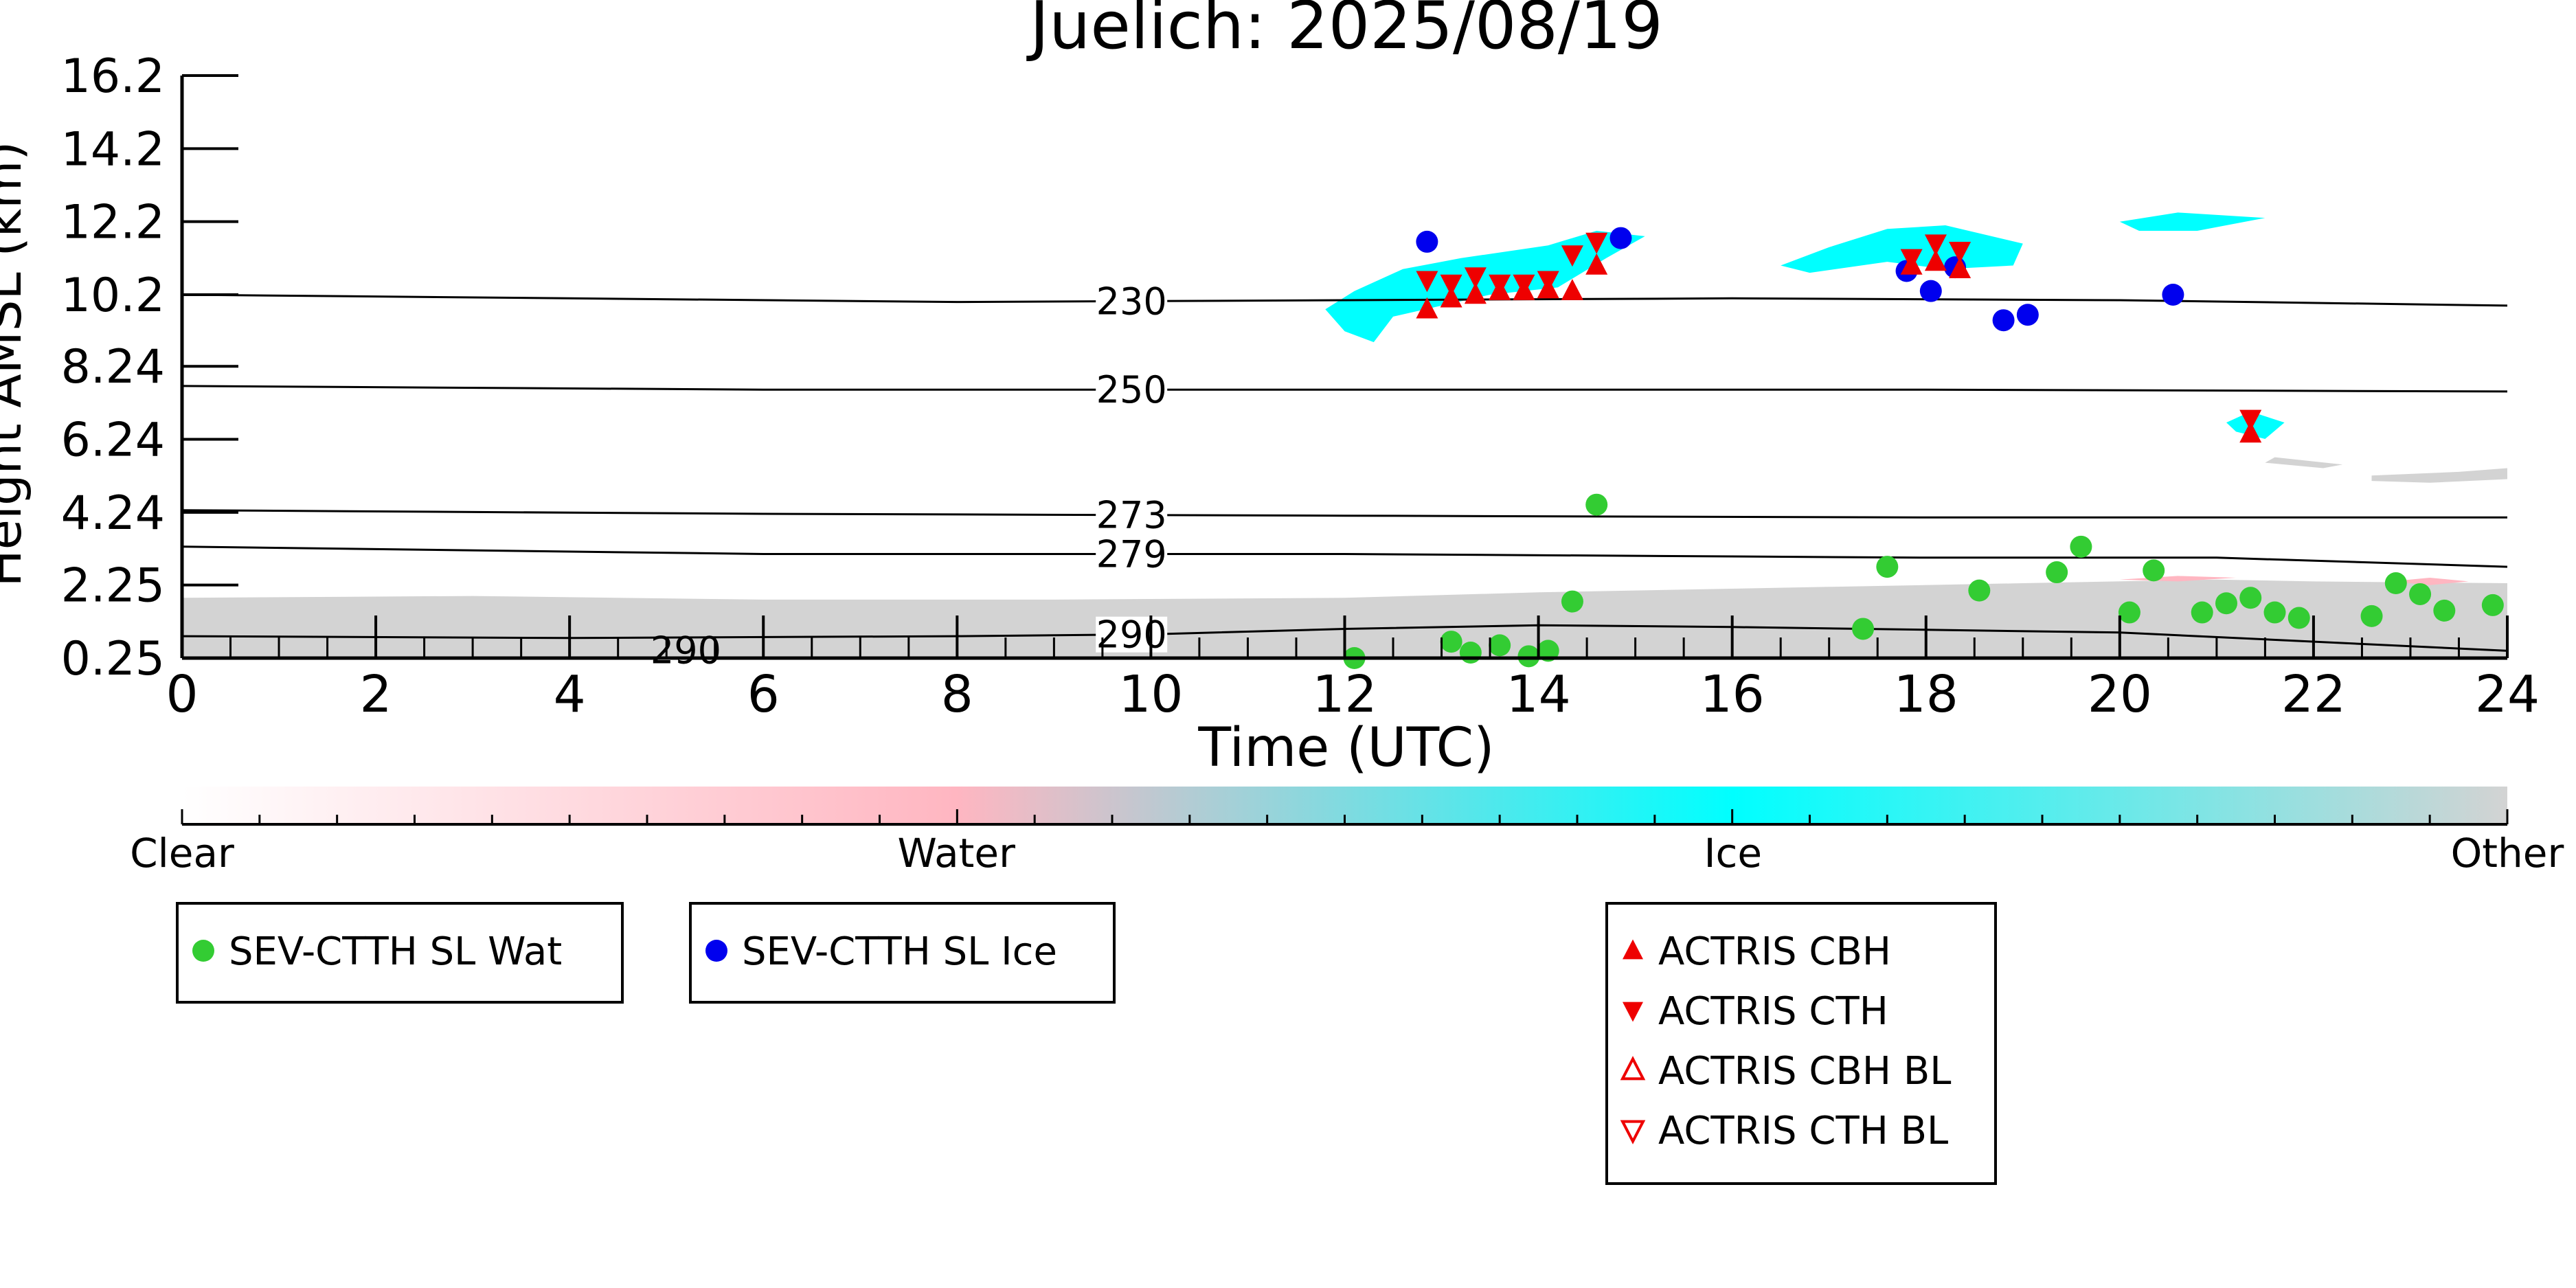  What do you see at coordinates (2507, 694) in the screenshot?
I see `x-tick-label: 24` at bounding box center [2507, 694].